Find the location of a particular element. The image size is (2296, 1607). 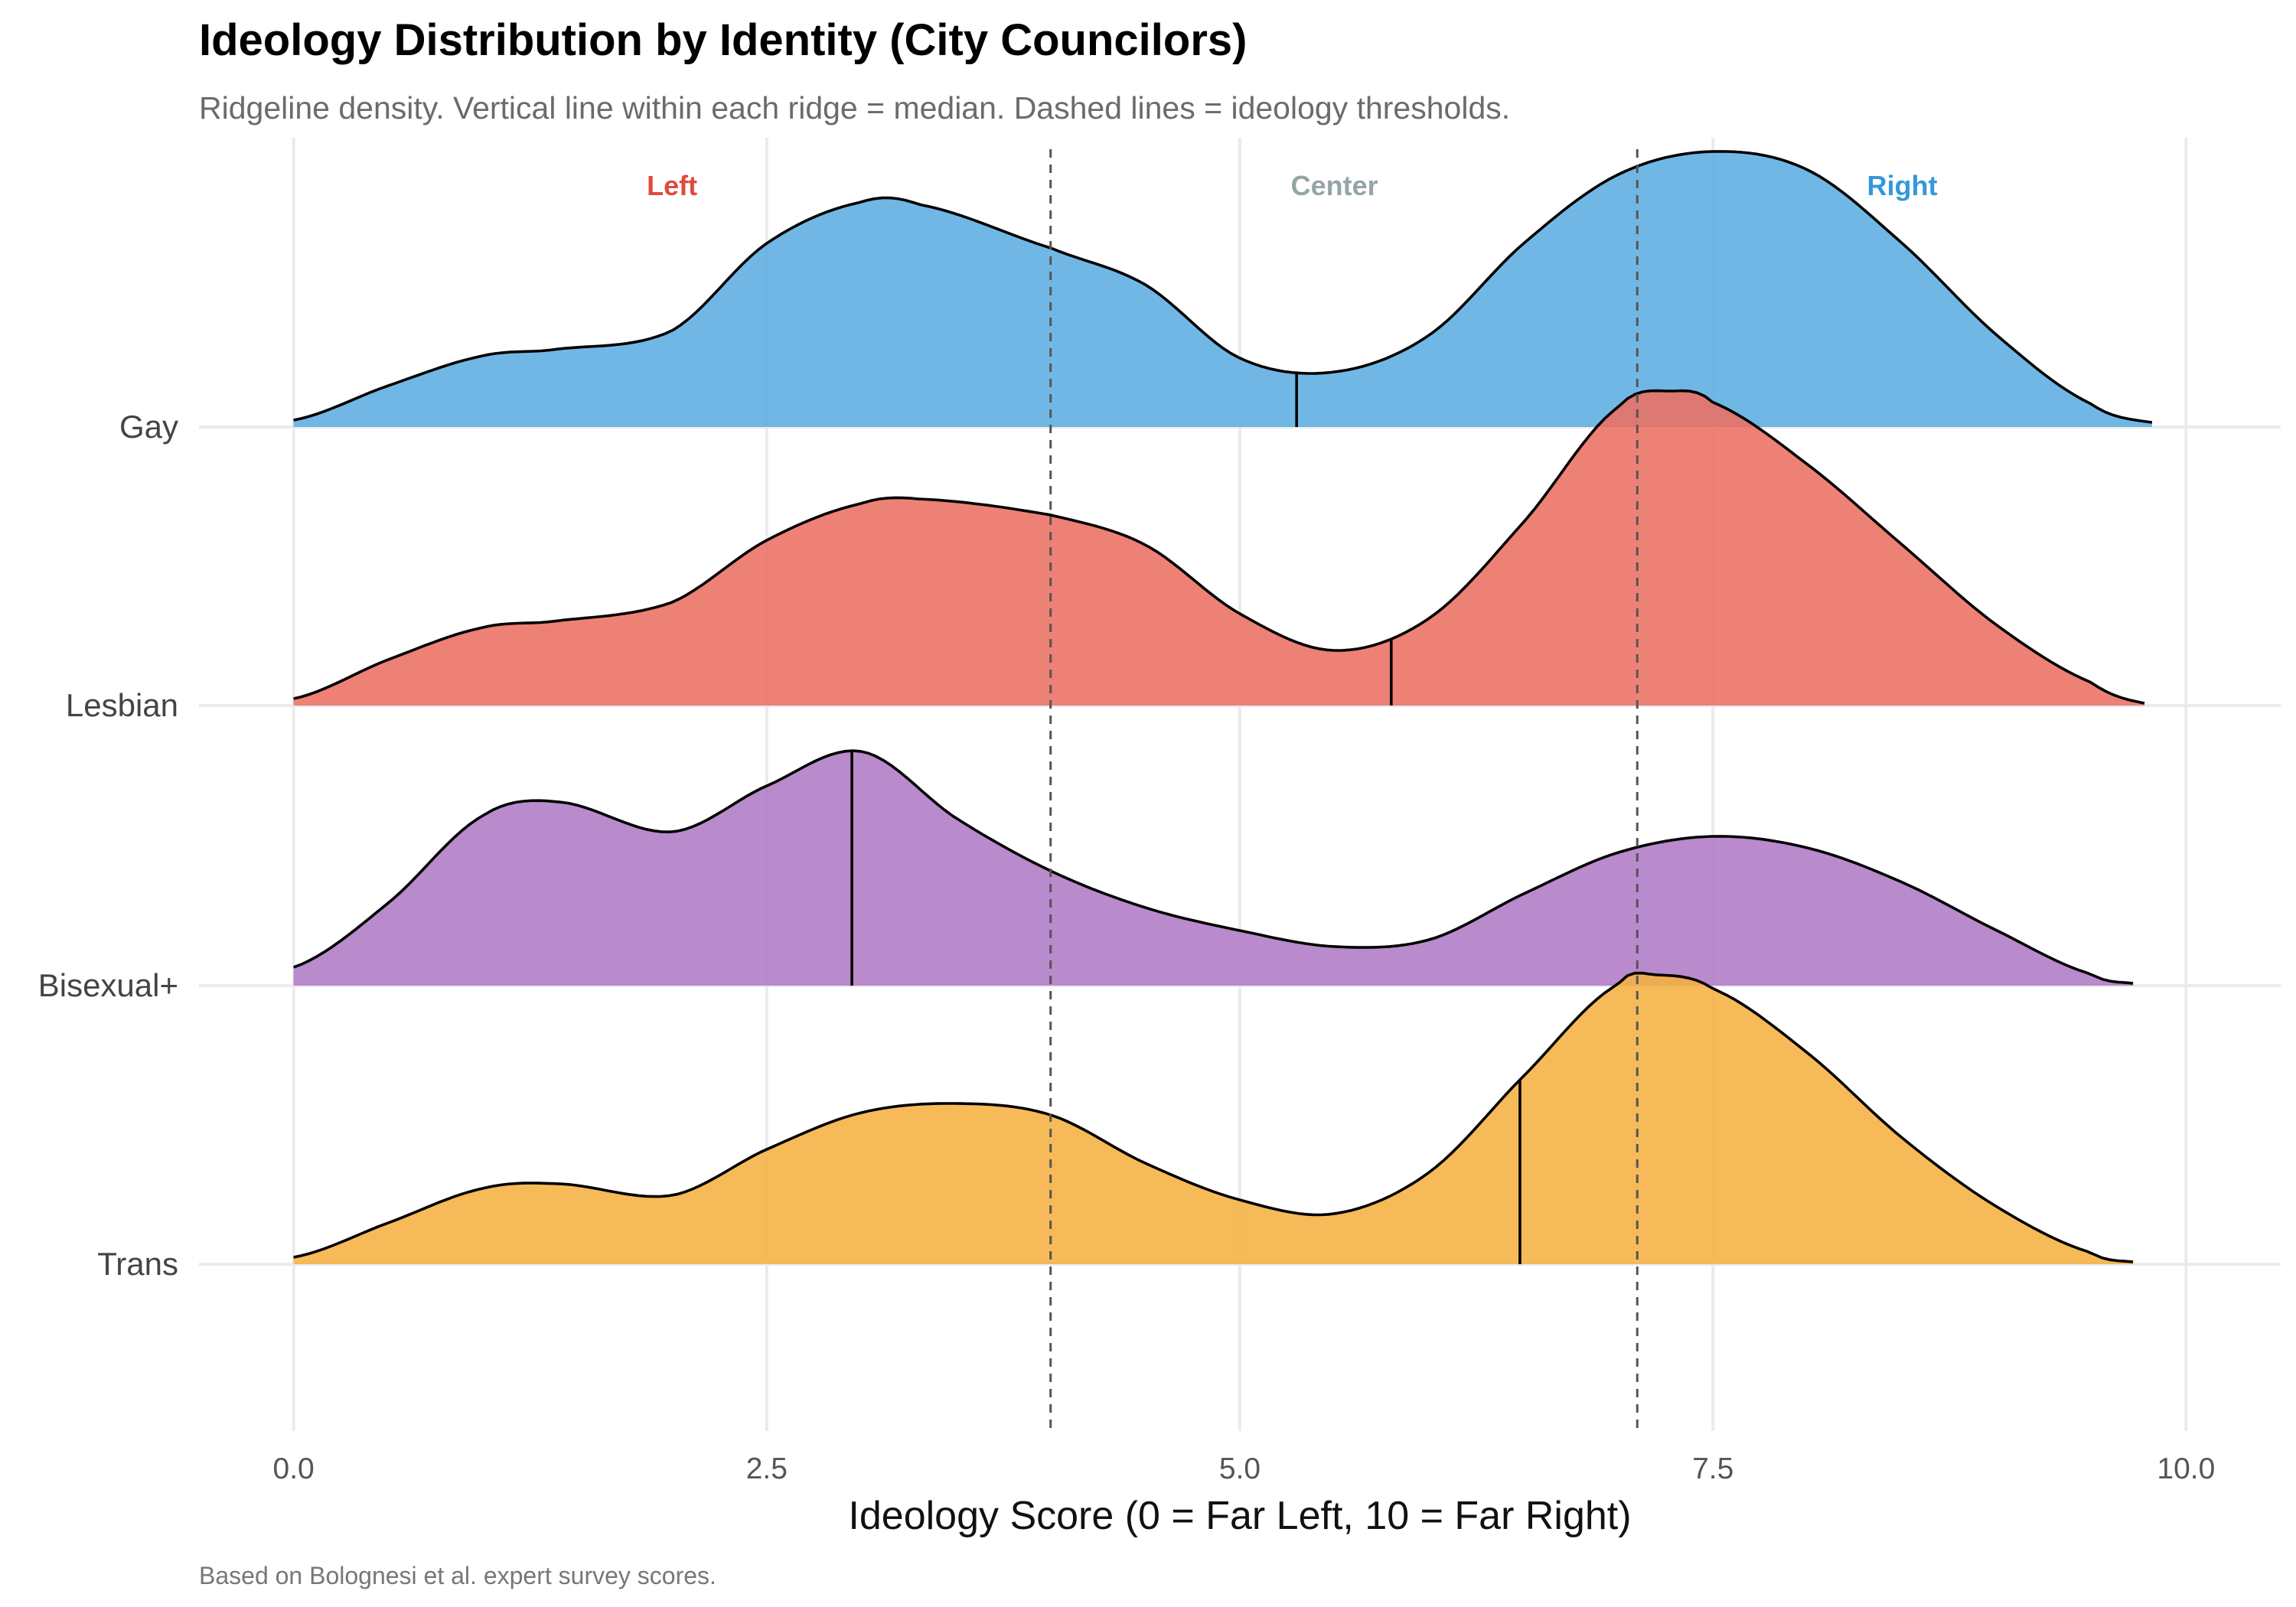

density-area-trans is located at coordinates (1213, 1118).